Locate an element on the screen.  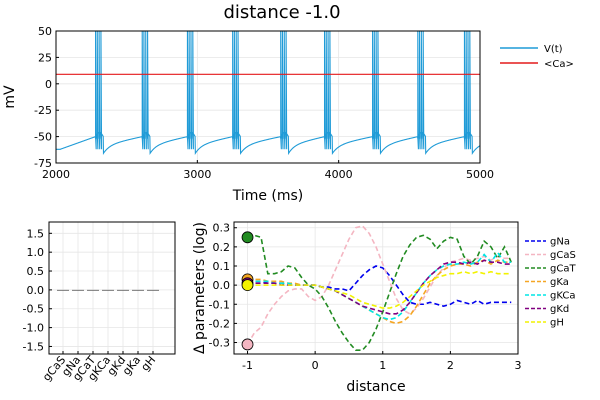
bar-y-tick-label: -0.5 is located at coordinates (33, 309).